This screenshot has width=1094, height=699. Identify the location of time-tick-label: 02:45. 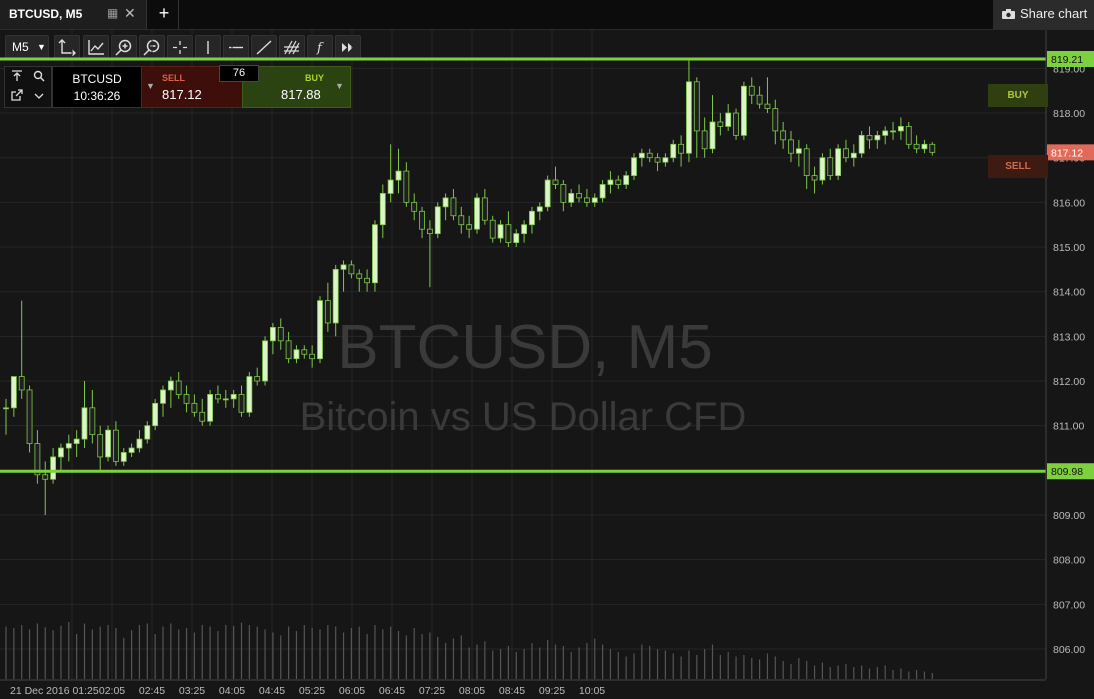
(152, 691).